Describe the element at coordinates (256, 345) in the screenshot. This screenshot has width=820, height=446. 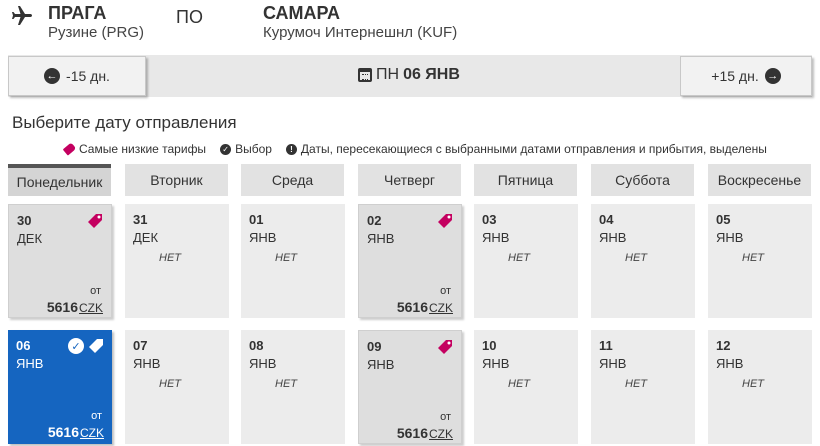
I see `cell-day: 08` at that location.